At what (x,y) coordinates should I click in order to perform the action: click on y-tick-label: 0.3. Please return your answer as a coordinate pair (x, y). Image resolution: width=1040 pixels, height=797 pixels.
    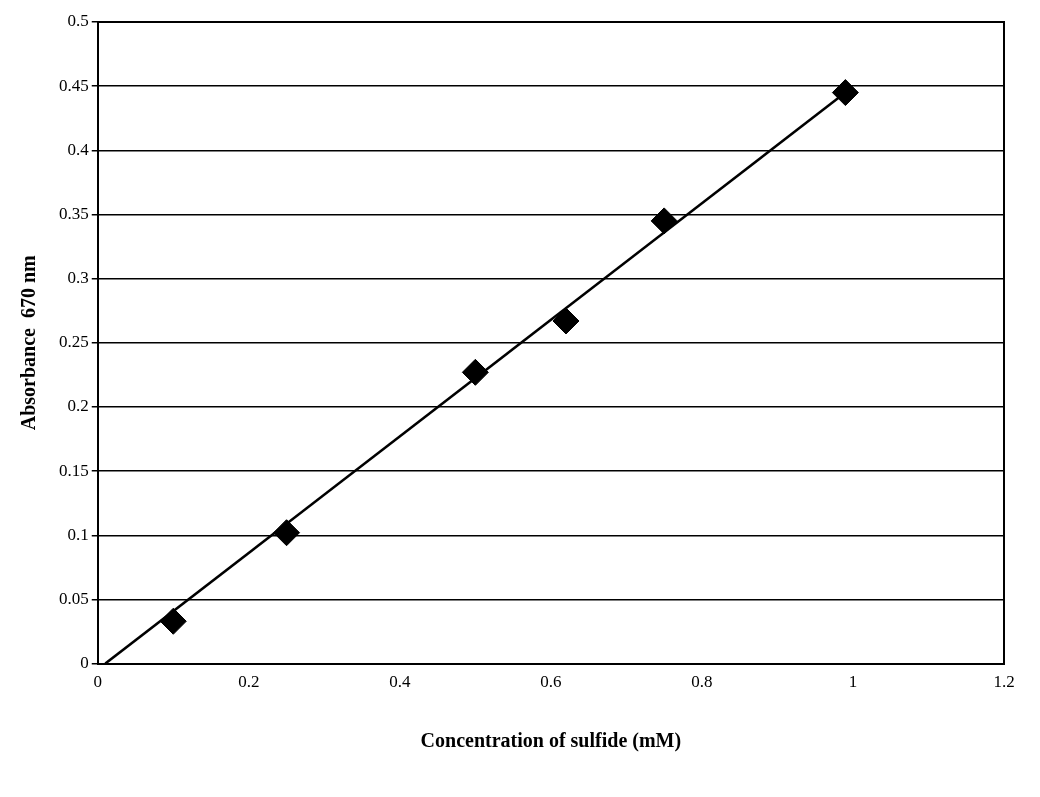
    Looking at the image, I should click on (78, 278).